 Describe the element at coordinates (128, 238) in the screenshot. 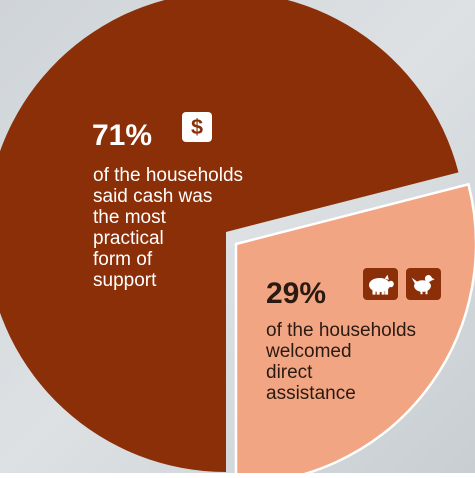

I see `description-line-cash: practical` at that location.